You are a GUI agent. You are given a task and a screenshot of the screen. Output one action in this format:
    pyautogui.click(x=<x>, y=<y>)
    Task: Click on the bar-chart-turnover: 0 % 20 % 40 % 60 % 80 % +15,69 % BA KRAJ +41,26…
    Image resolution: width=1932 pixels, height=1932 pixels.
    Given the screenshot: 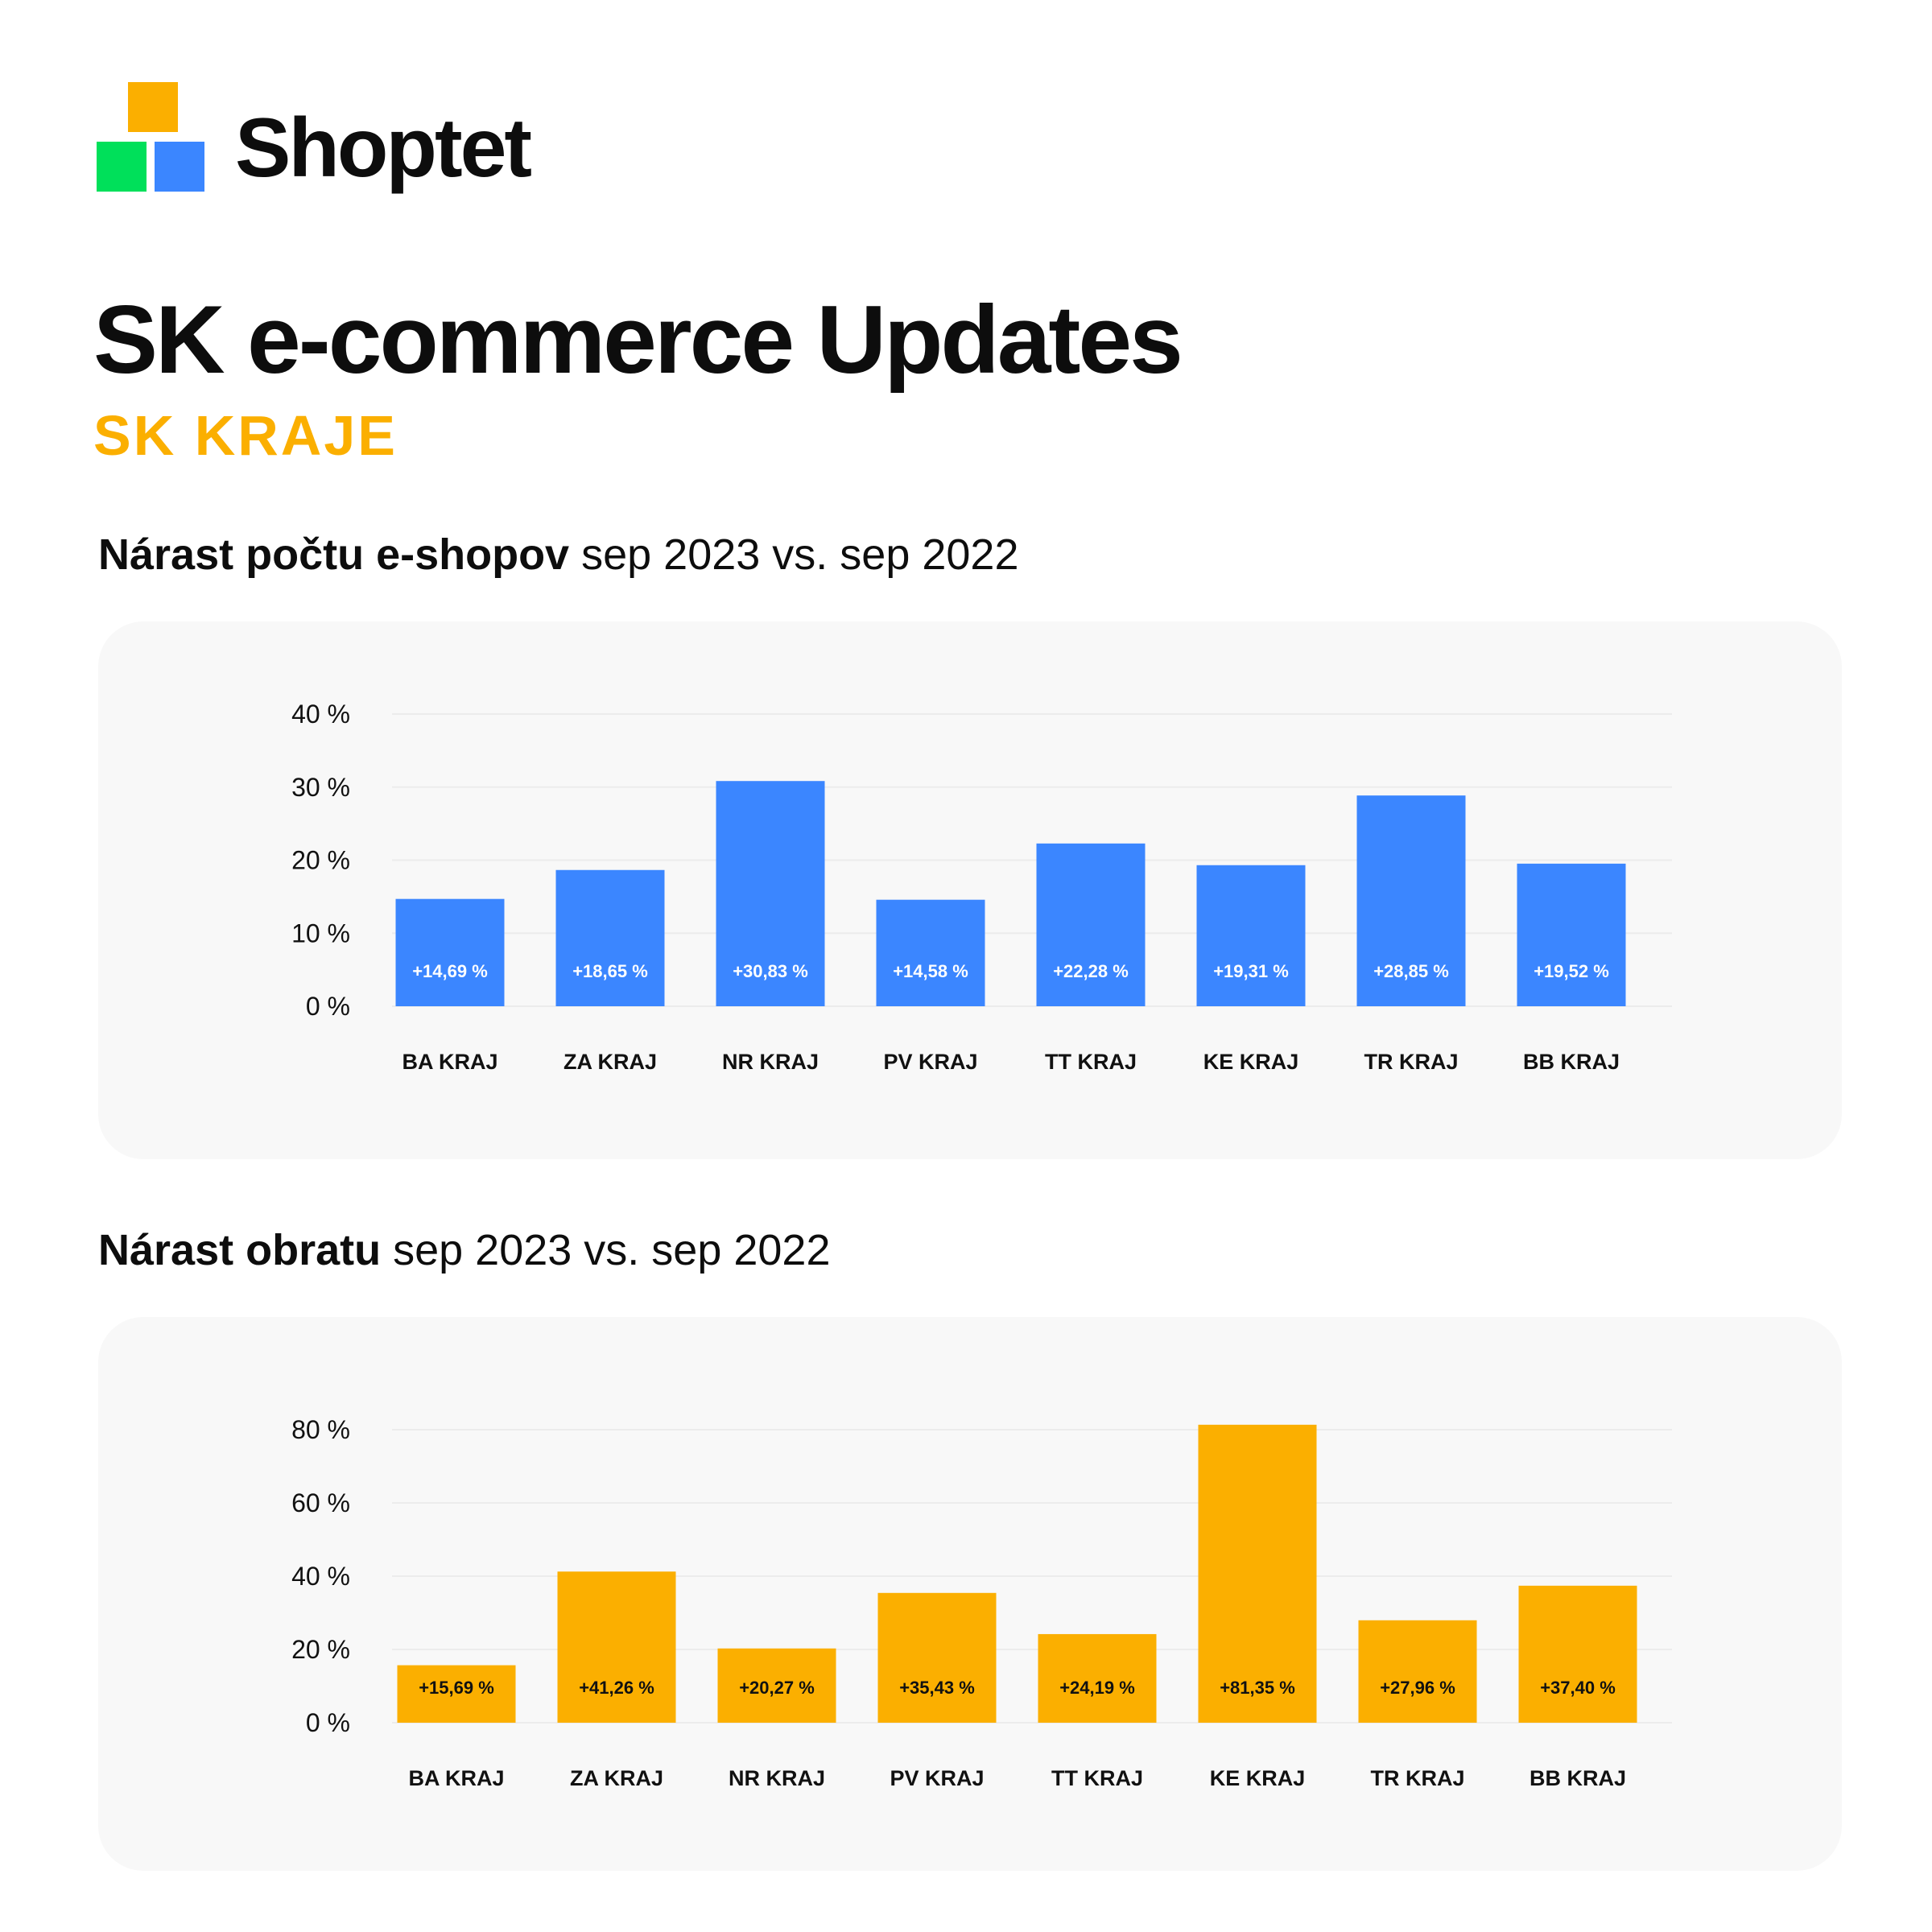 What is the action you would take?
    pyautogui.click(x=981, y=1602)
    